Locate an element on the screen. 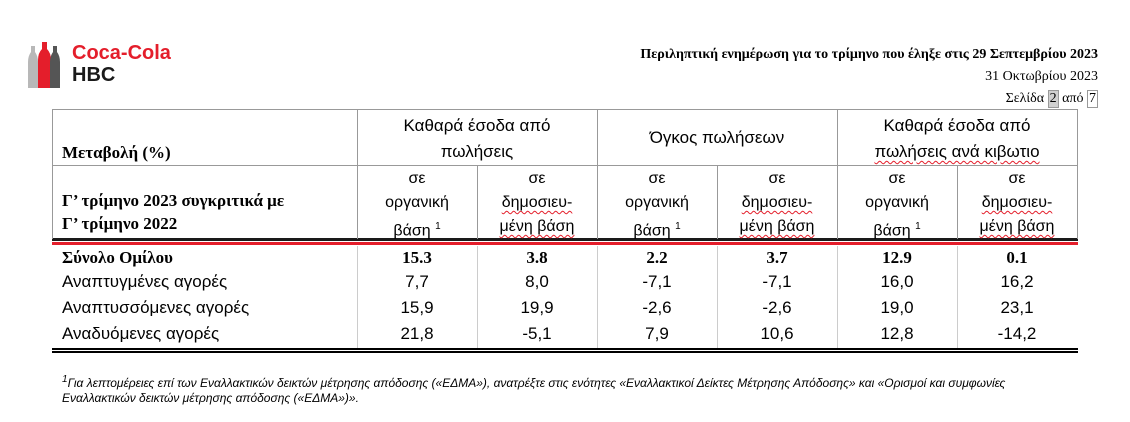 The width and height of the screenshot is (1130, 422). table-cell: -5,1 is located at coordinates (537, 333).